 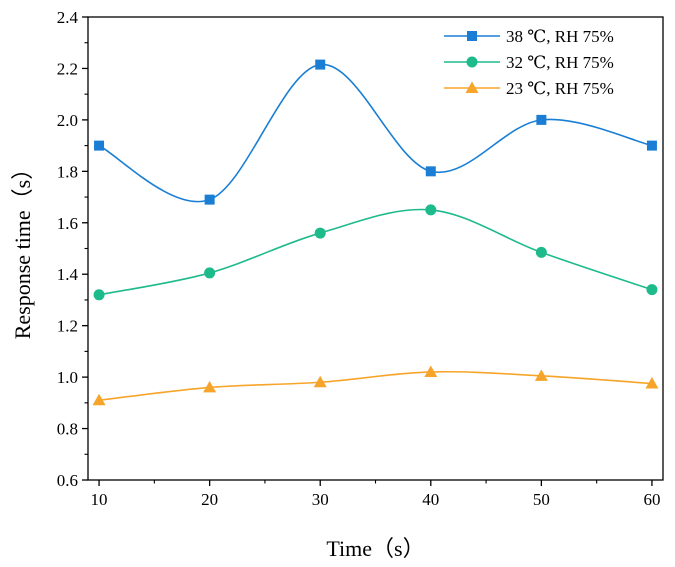 What do you see at coordinates (560, 36) in the screenshot?
I see `legend-label: 38 ℃, RH 75%` at bounding box center [560, 36].